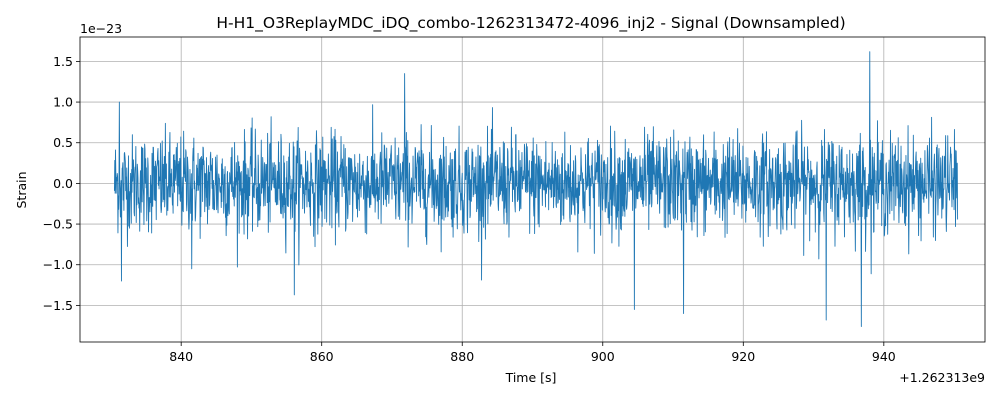  I want to click on y-tick-label: −1.5, so click(58, 305).